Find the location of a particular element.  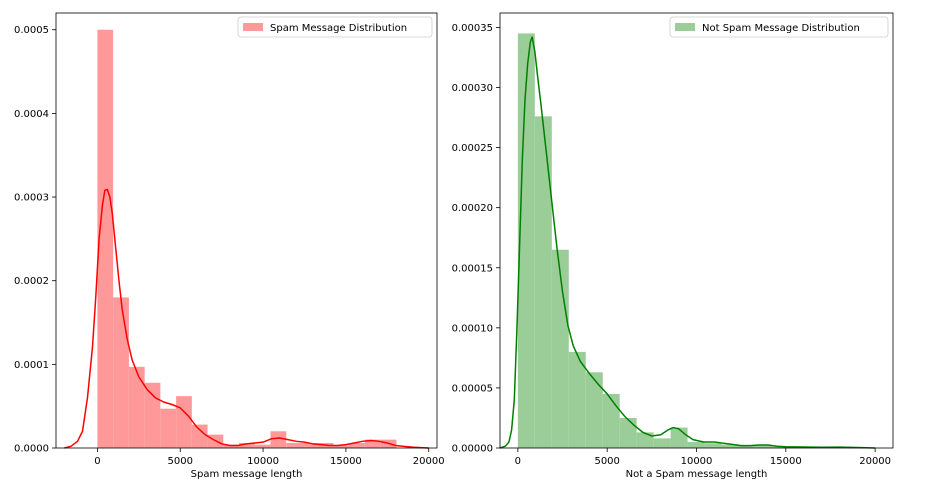

spam-legend-box is located at coordinates (335, 27).